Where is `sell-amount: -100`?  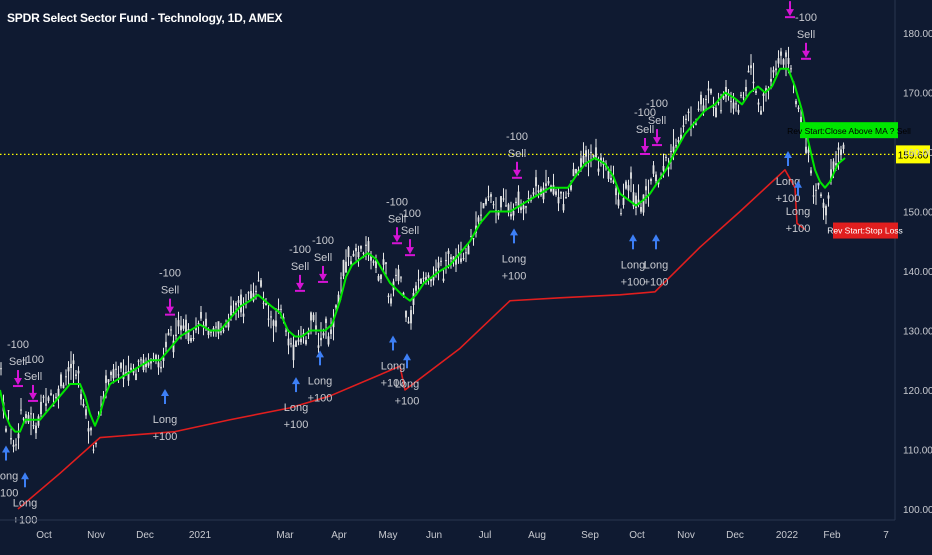
sell-amount: -100 is located at coordinates (645, 113).